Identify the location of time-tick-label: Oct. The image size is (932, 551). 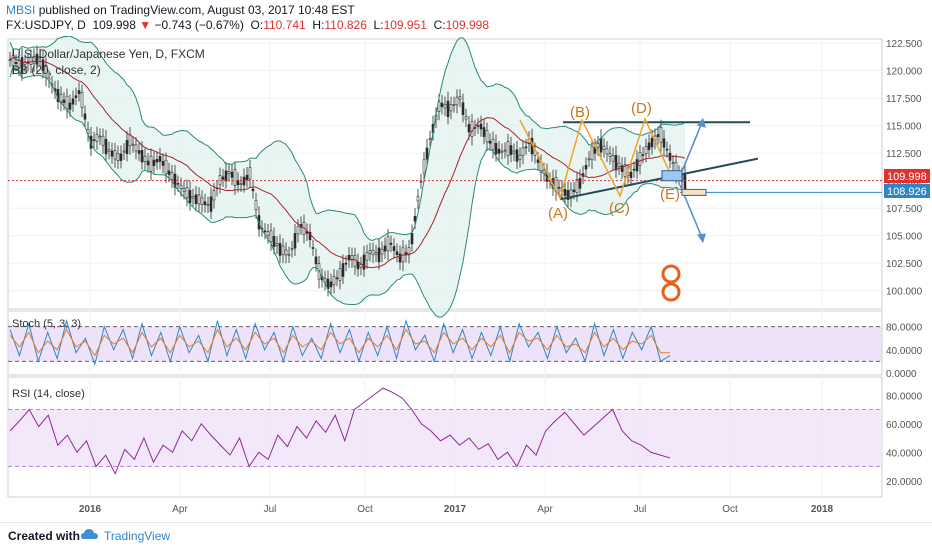
(730, 509).